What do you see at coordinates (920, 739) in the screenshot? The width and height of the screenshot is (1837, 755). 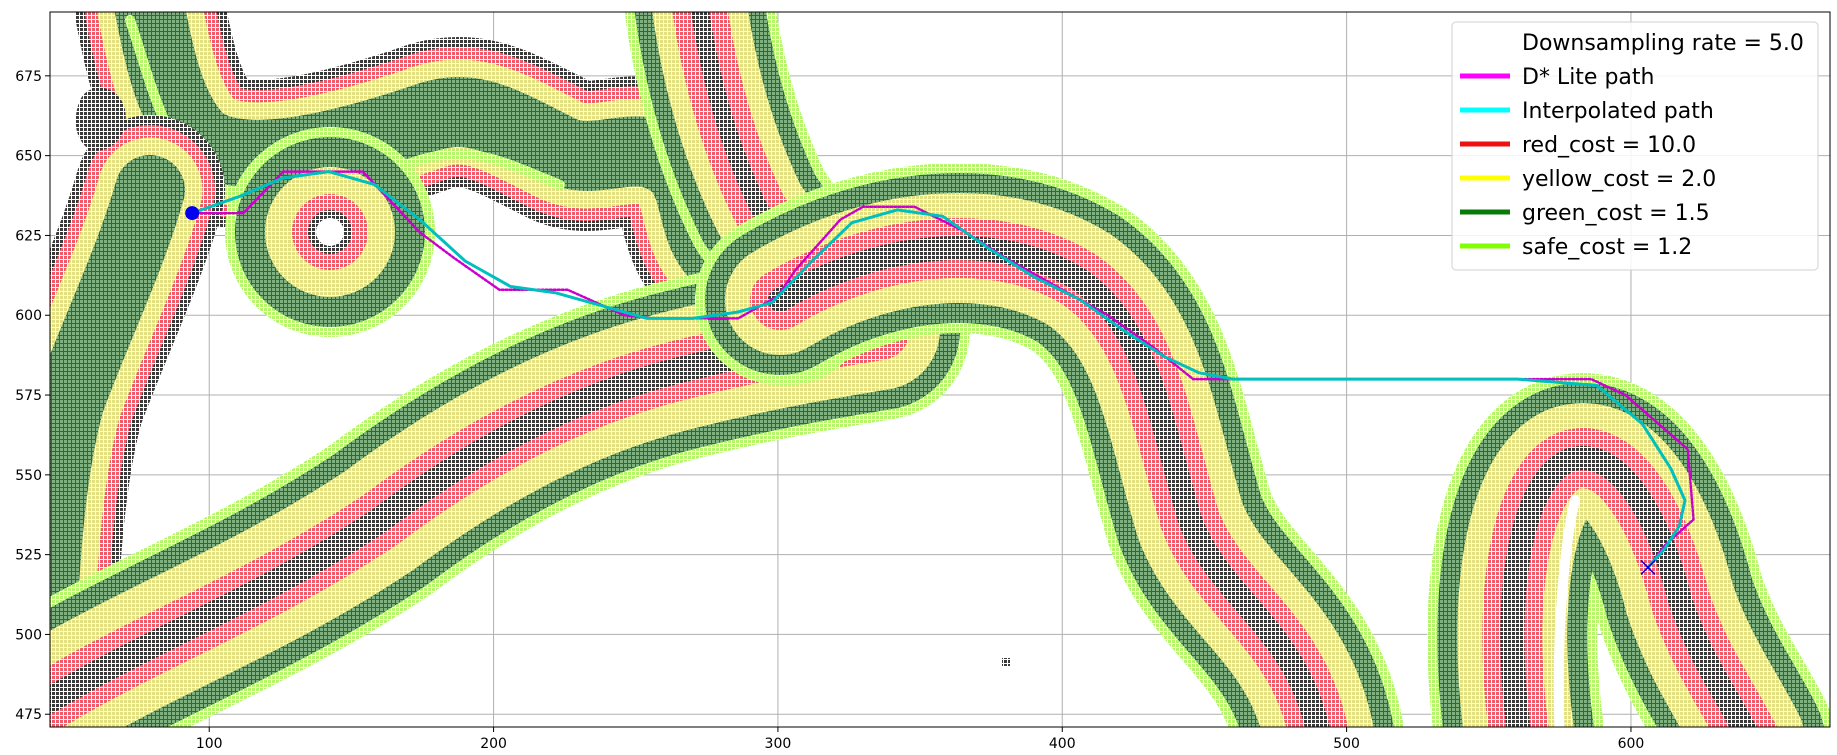 I see `x-axis: 100 200 300 400 500 600` at bounding box center [920, 739].